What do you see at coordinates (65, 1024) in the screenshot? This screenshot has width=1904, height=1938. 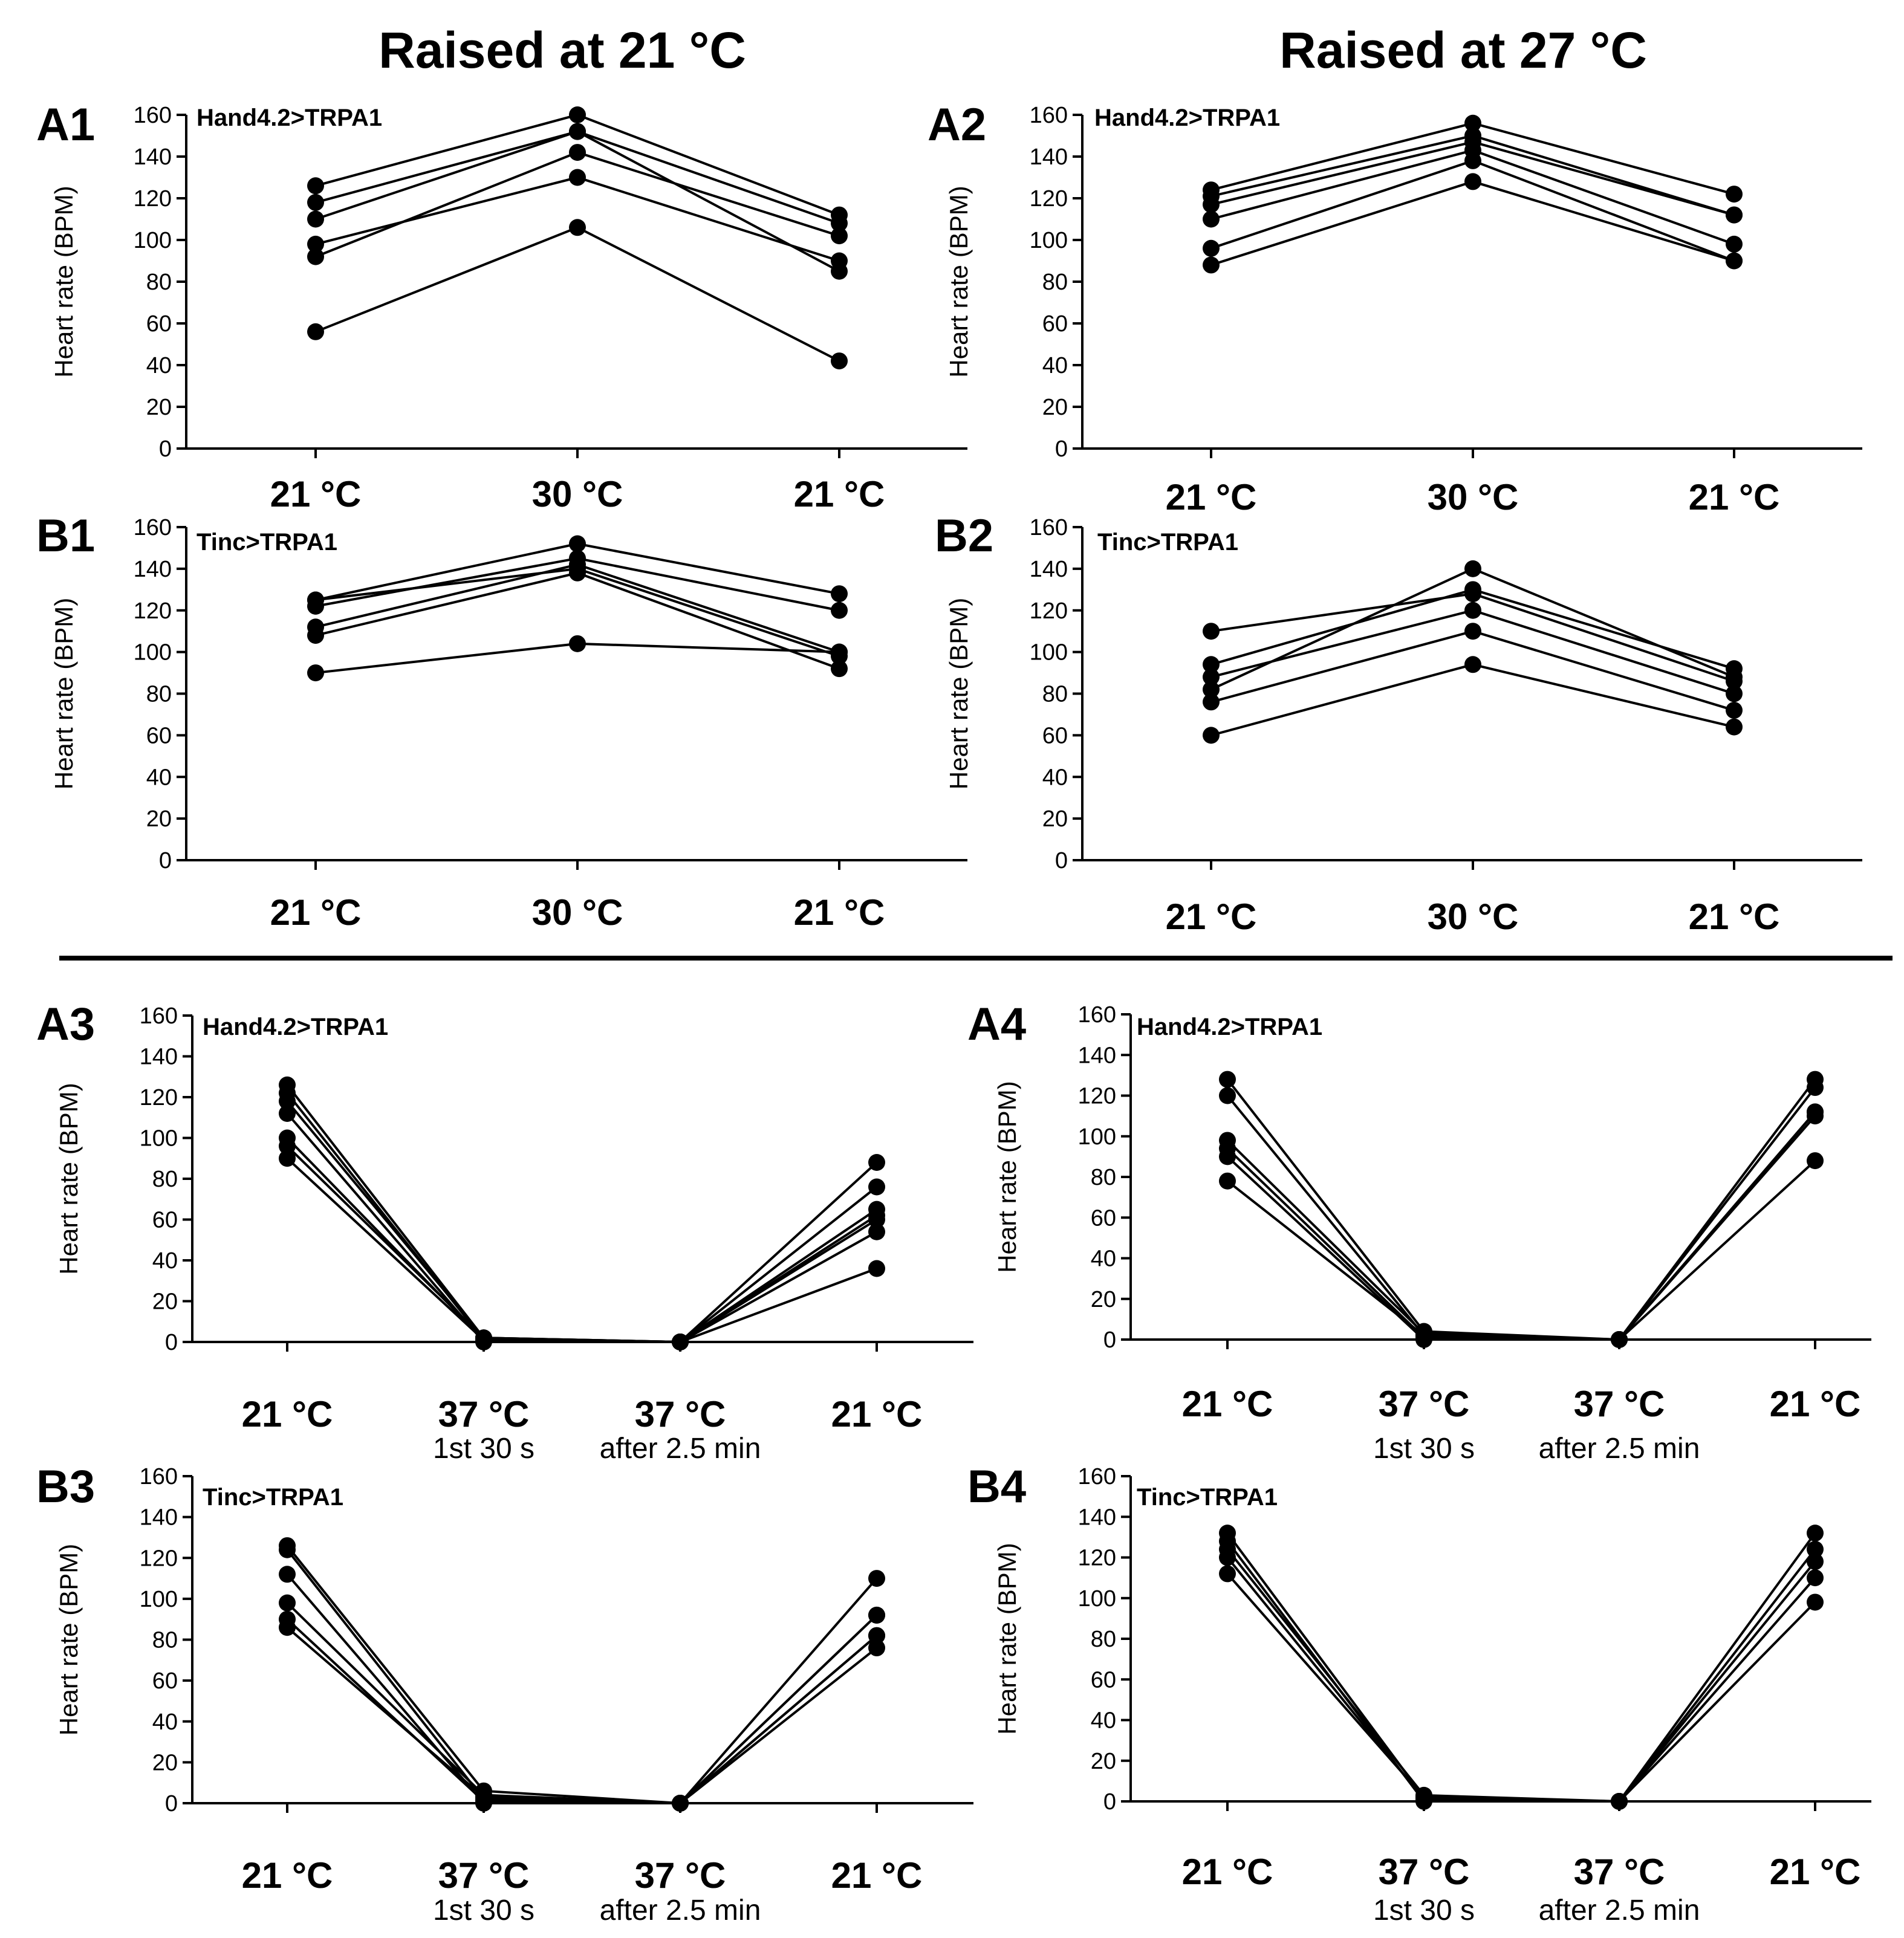 I see `panel-letter: A3` at bounding box center [65, 1024].